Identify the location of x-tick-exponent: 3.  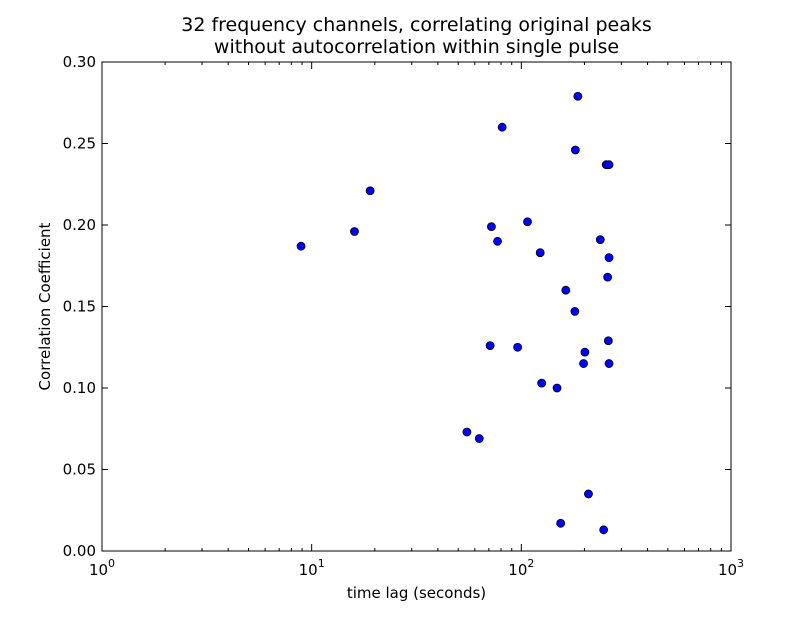
(740, 563).